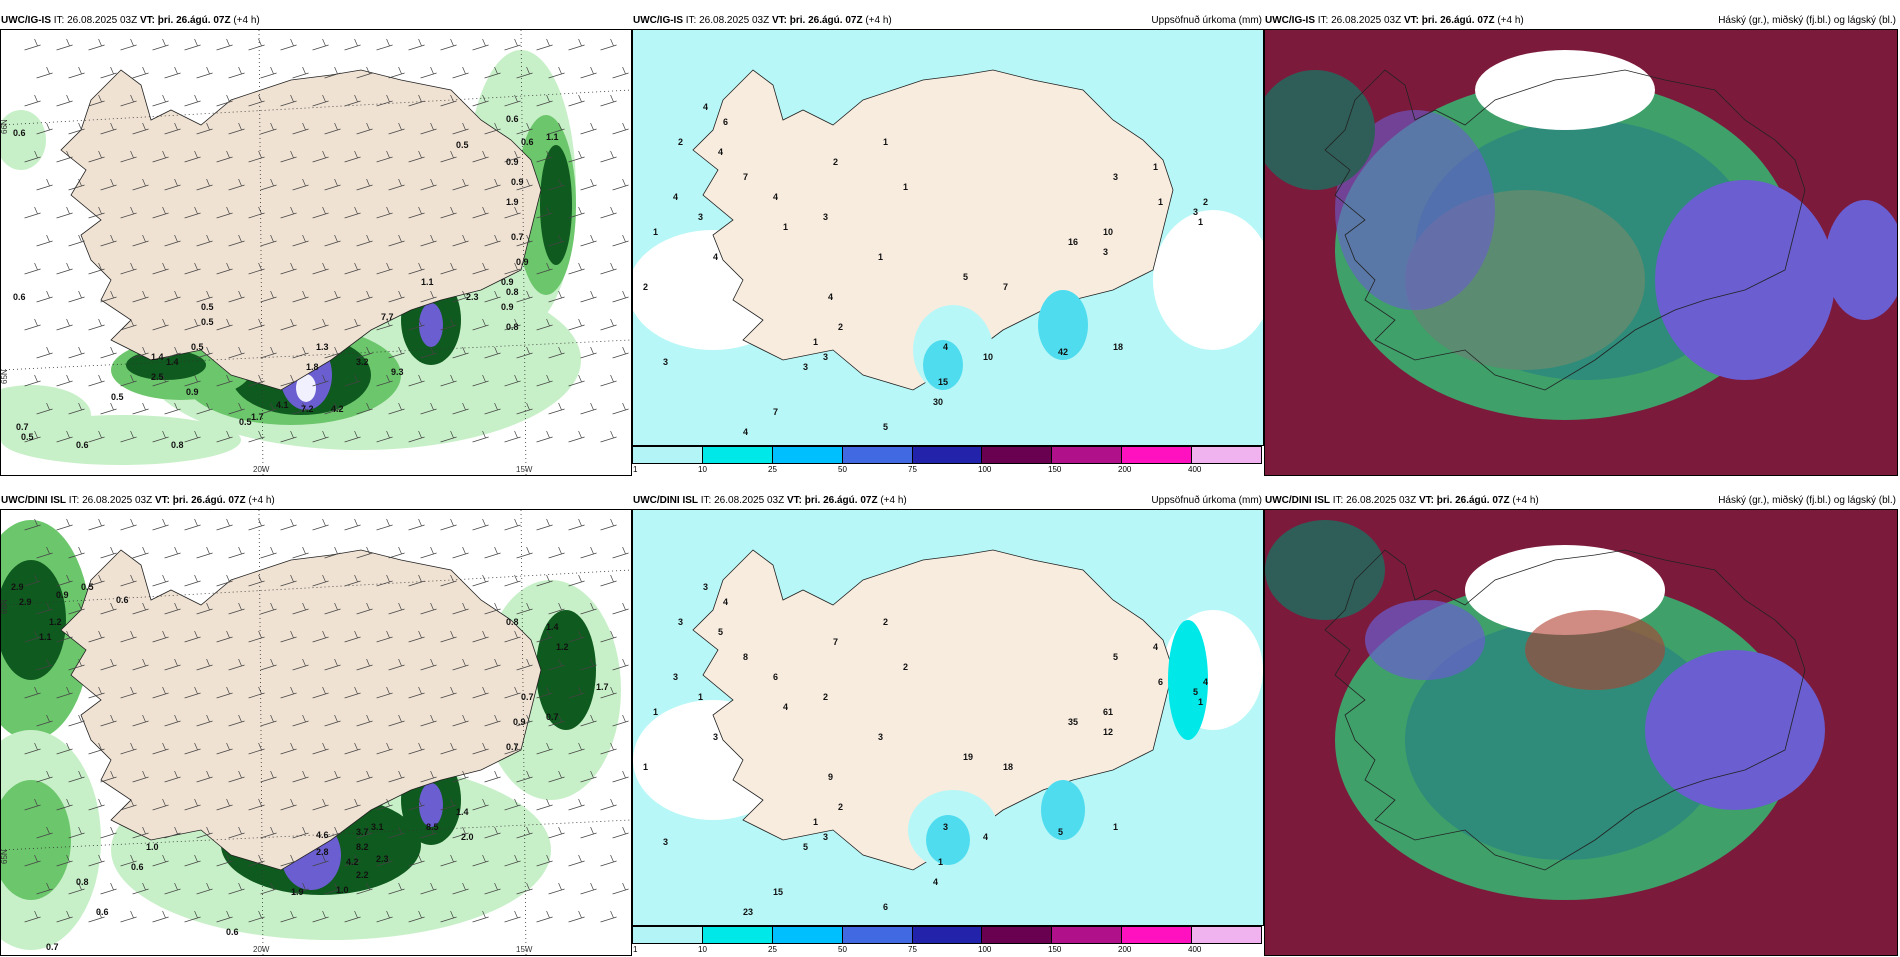 This screenshot has height=957, width=1900. Describe the element at coordinates (322, 347) in the screenshot. I see `value-label: 1.3` at that location.